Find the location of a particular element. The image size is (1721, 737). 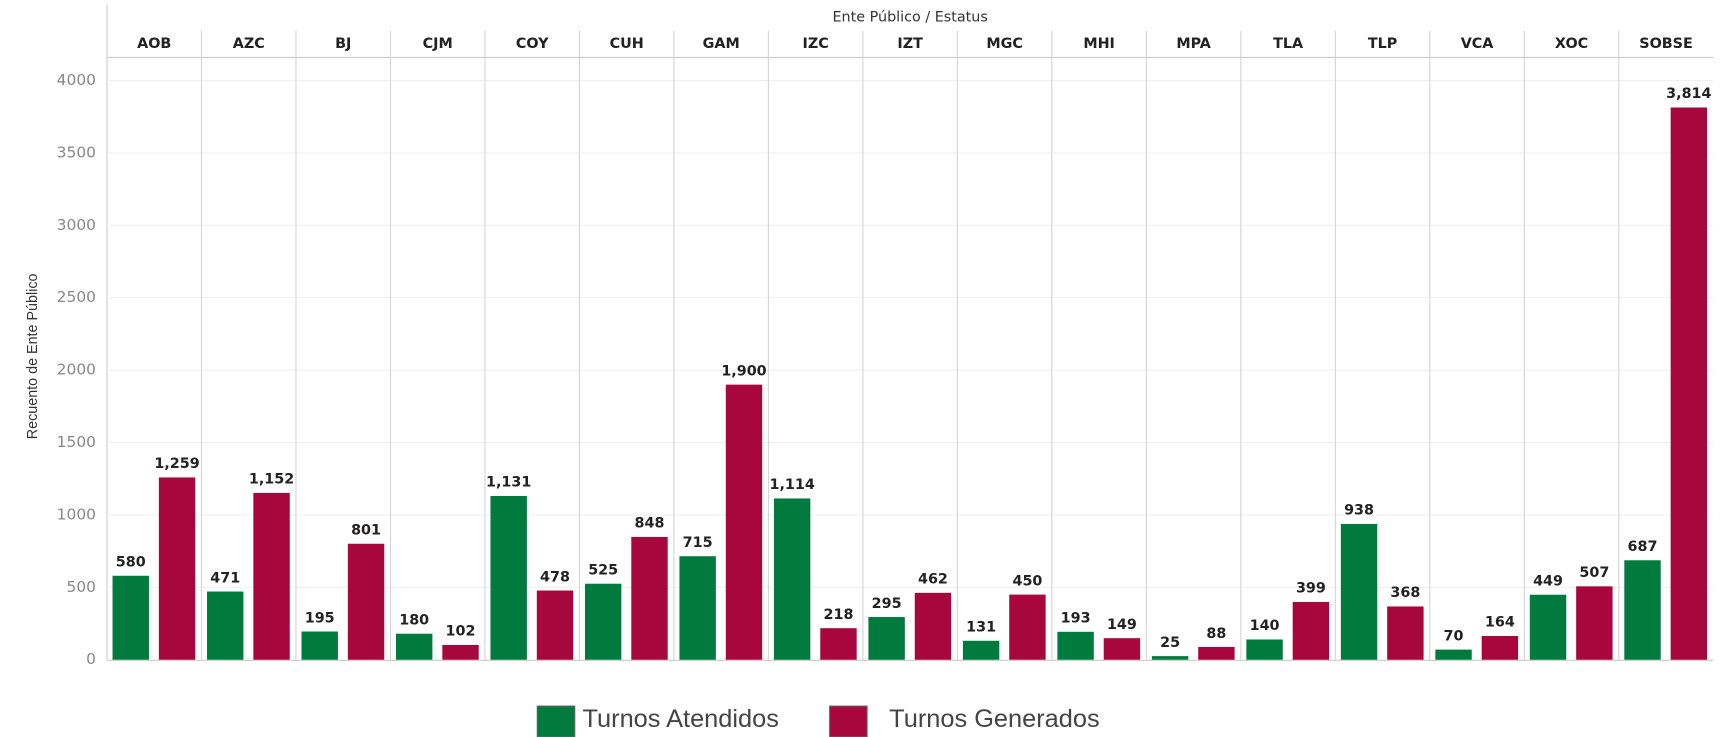

y-axis-label: Recuento de Ente Público is located at coordinates (33, 356).